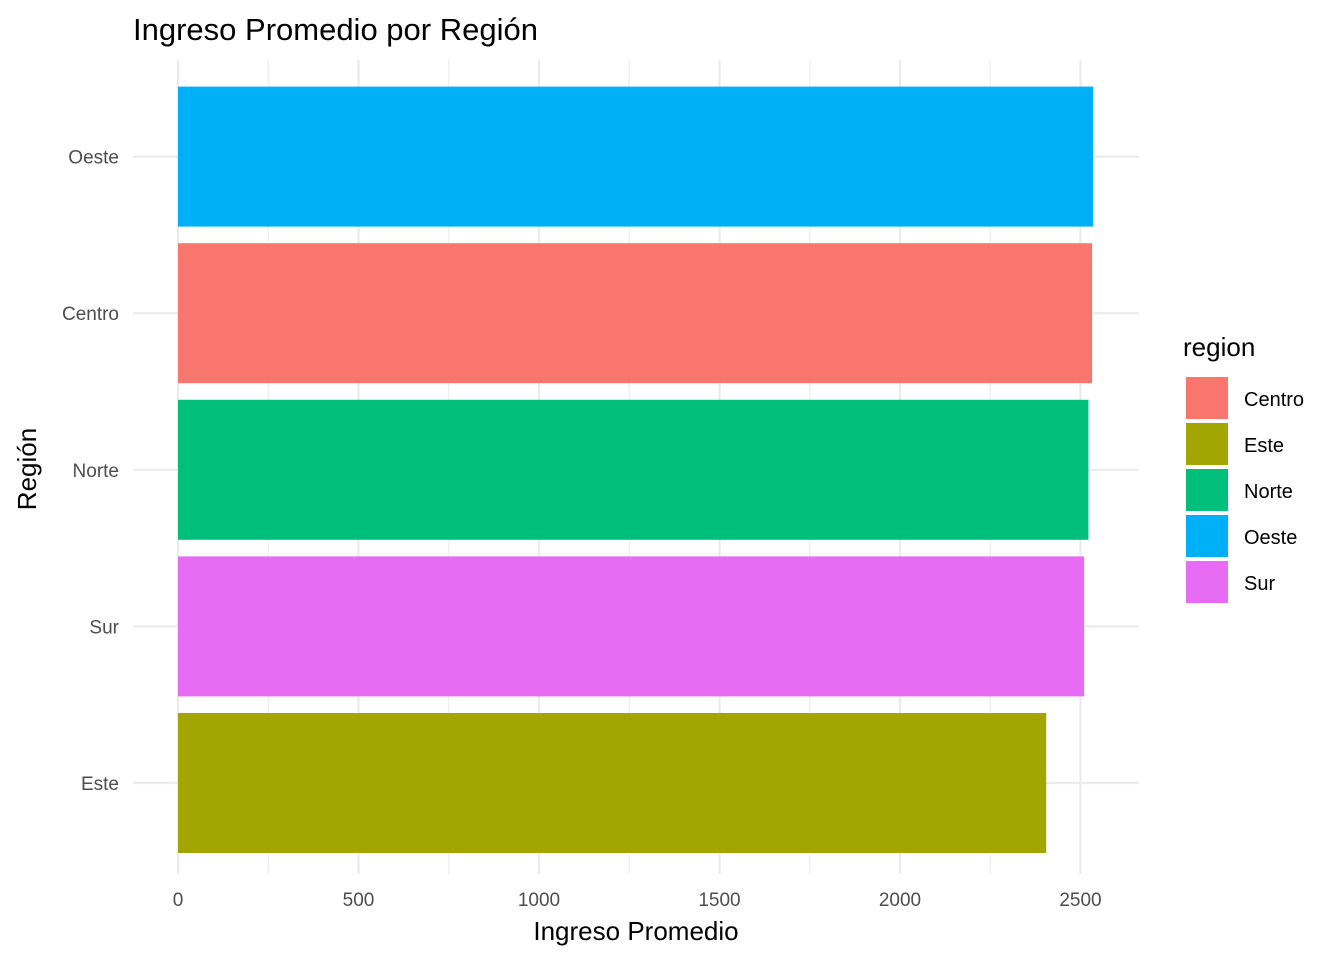 The height and width of the screenshot is (960, 1344). Describe the element at coordinates (335, 29) in the screenshot. I see `chart-title: Ingreso Promedio por Región` at that location.